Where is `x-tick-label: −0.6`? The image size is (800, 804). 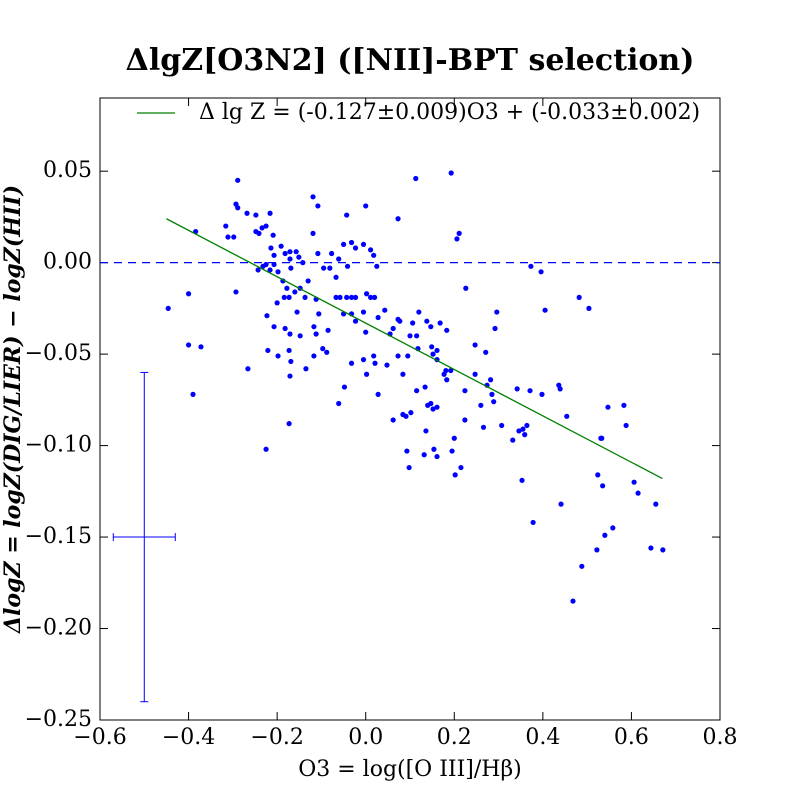 x-tick-label: −0.6 is located at coordinates (99, 737).